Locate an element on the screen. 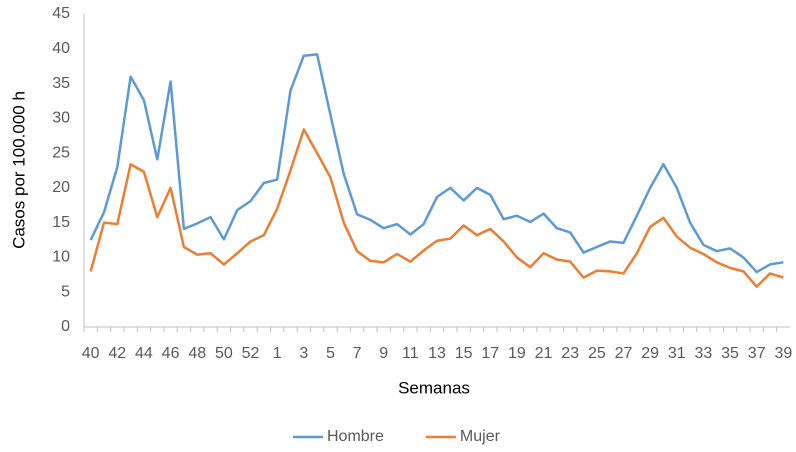 The height and width of the screenshot is (452, 796). x-tick-label: 35 is located at coordinates (730, 353).